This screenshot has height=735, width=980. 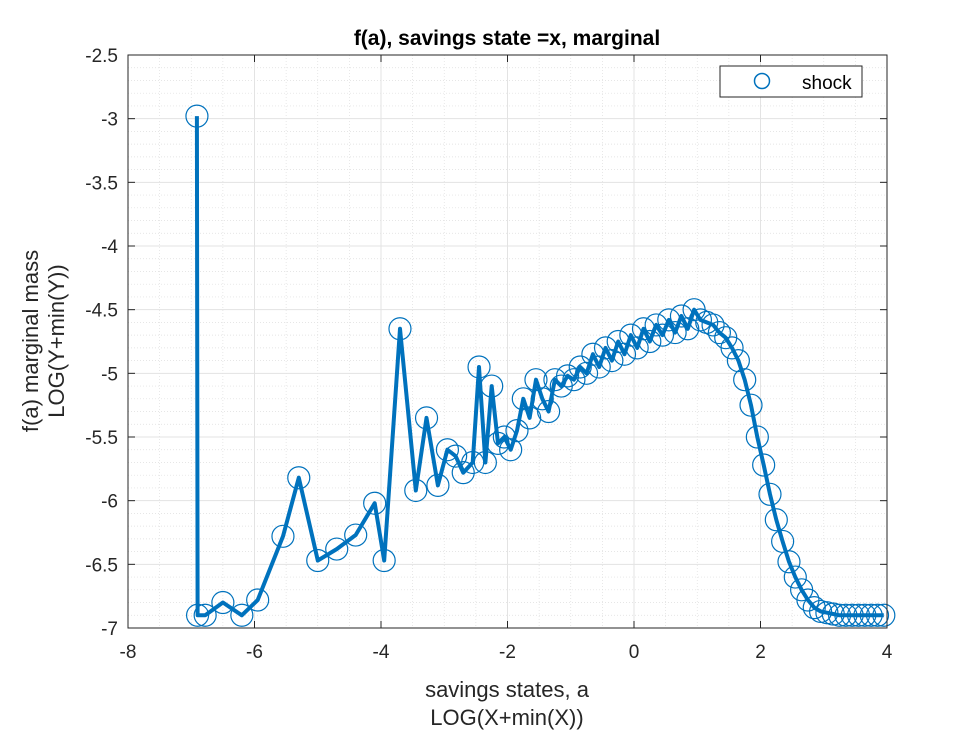 What do you see at coordinates (109, 629) in the screenshot?
I see `y-tick-label: -7` at bounding box center [109, 629].